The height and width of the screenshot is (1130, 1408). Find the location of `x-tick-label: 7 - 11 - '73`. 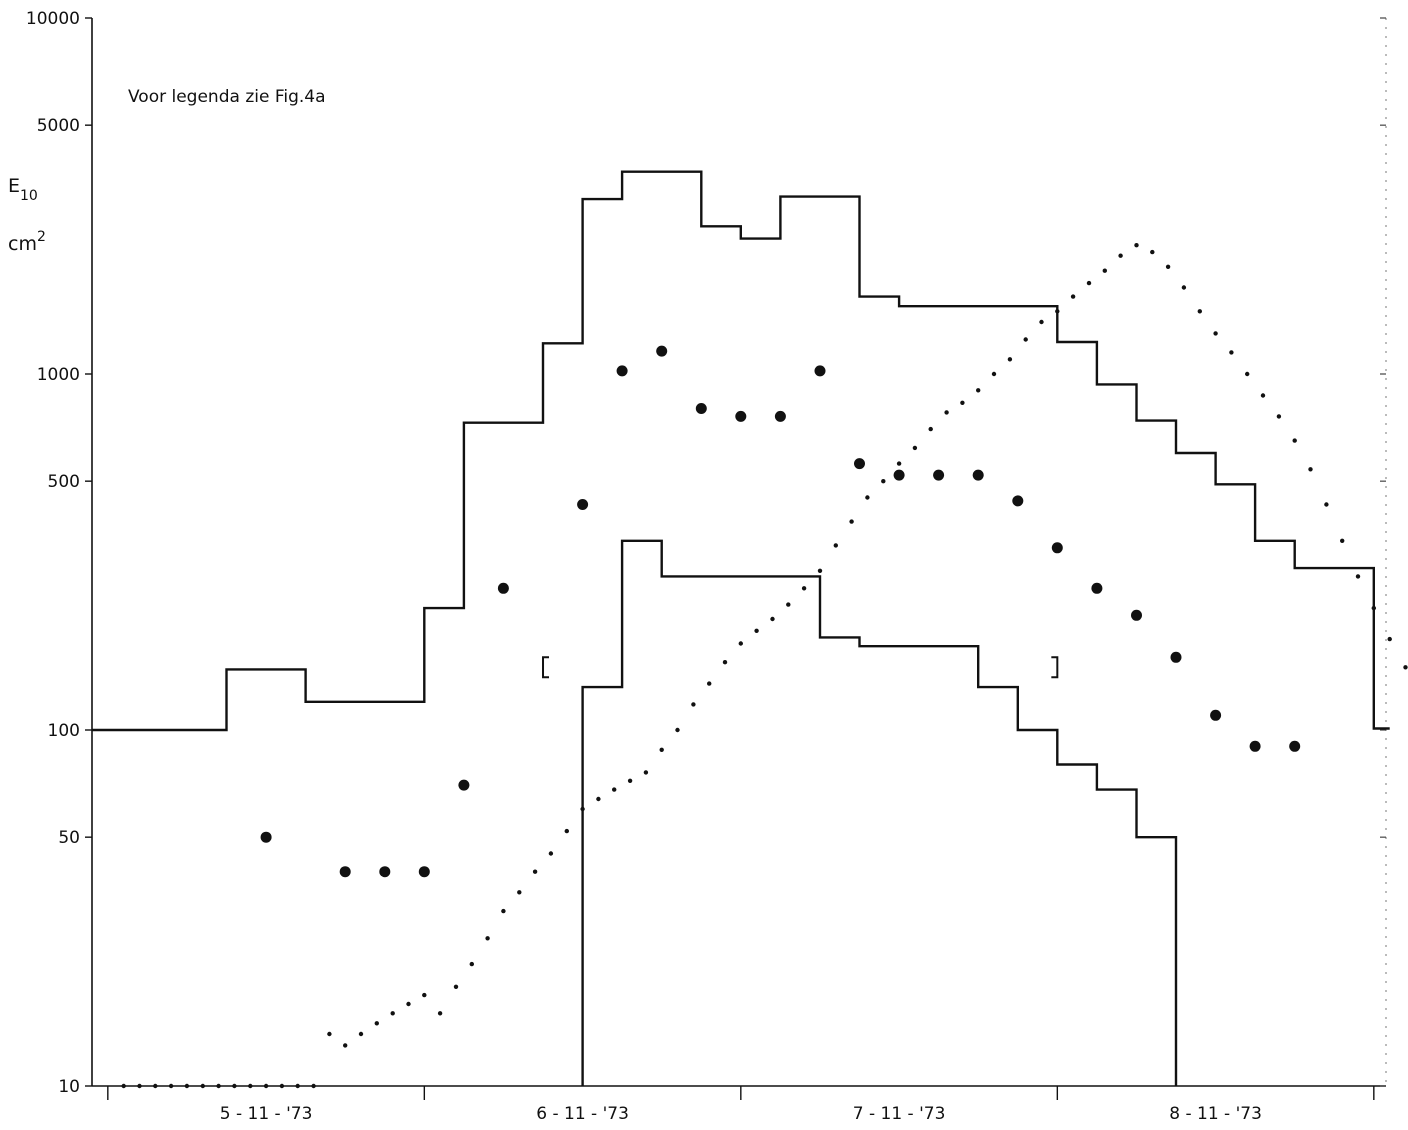

x-tick-label: 7 - 11 - '73 is located at coordinates (899, 1114).